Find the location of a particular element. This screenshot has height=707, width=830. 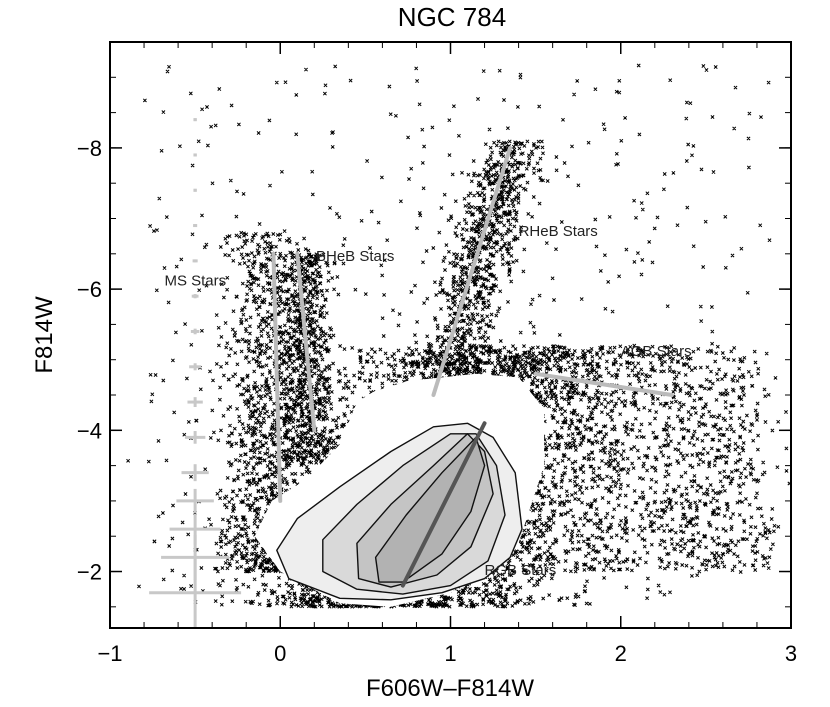

feature-line-ms is located at coordinates (277, 377).